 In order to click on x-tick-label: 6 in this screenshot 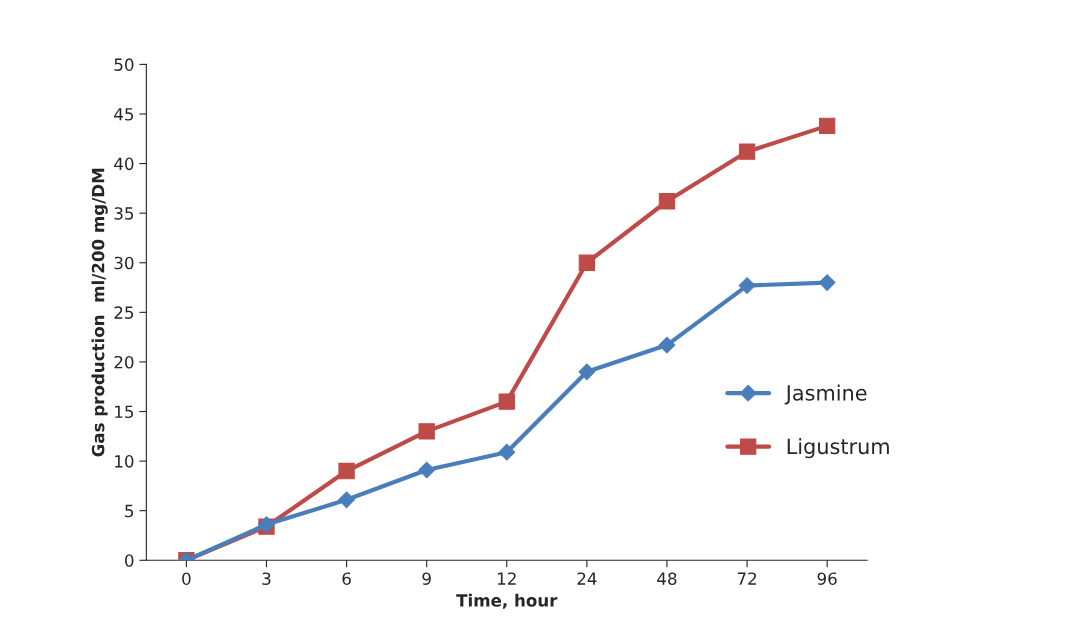, I will do `click(346, 578)`.